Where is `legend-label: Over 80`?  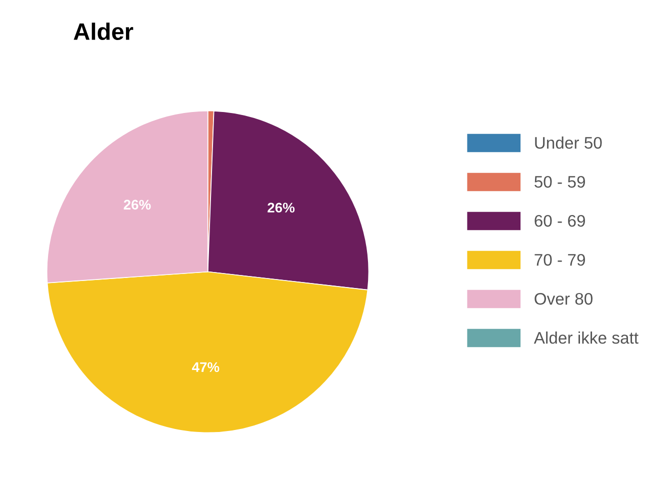
legend-label: Over 80 is located at coordinates (563, 298).